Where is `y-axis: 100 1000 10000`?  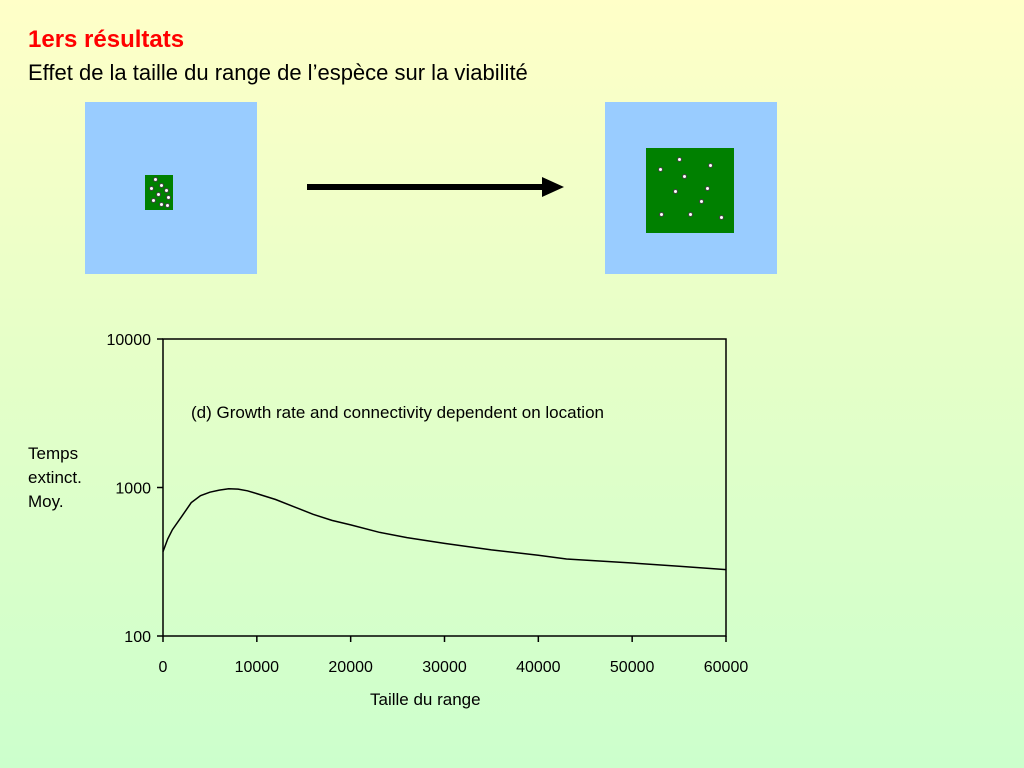
y-axis: 100 1000 10000 is located at coordinates (135, 489).